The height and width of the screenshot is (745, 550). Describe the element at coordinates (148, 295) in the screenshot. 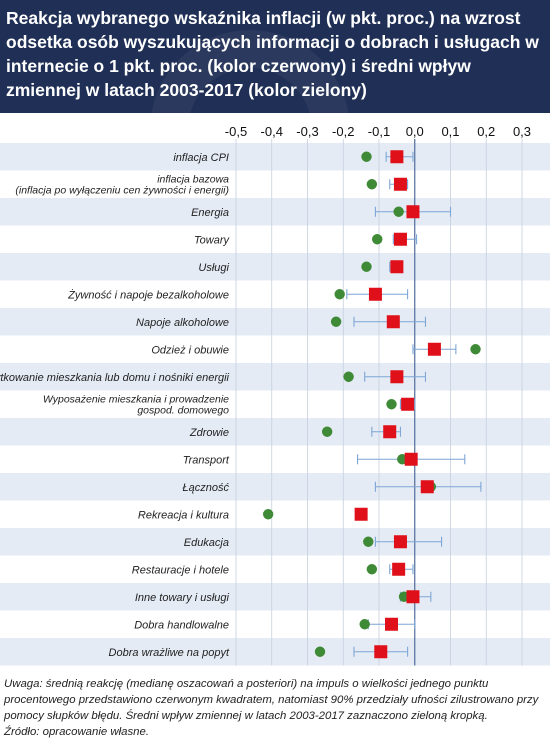

I see `category-label: Żywność i napoje bezalkoholowe` at that location.